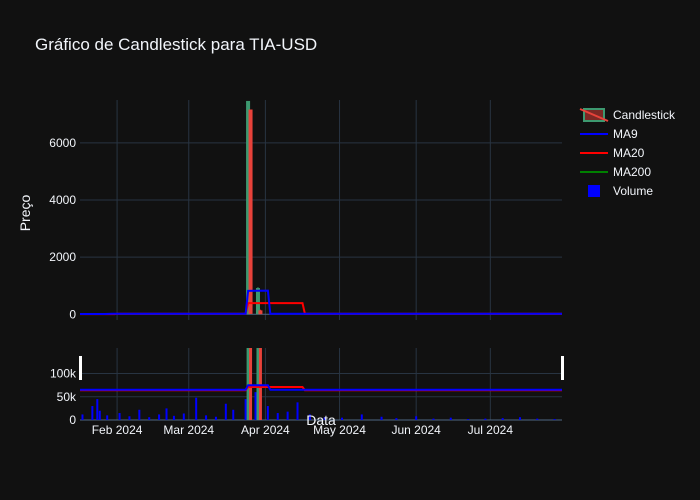 The height and width of the screenshot is (500, 700). I want to click on legend-label: MA200, so click(632, 172).